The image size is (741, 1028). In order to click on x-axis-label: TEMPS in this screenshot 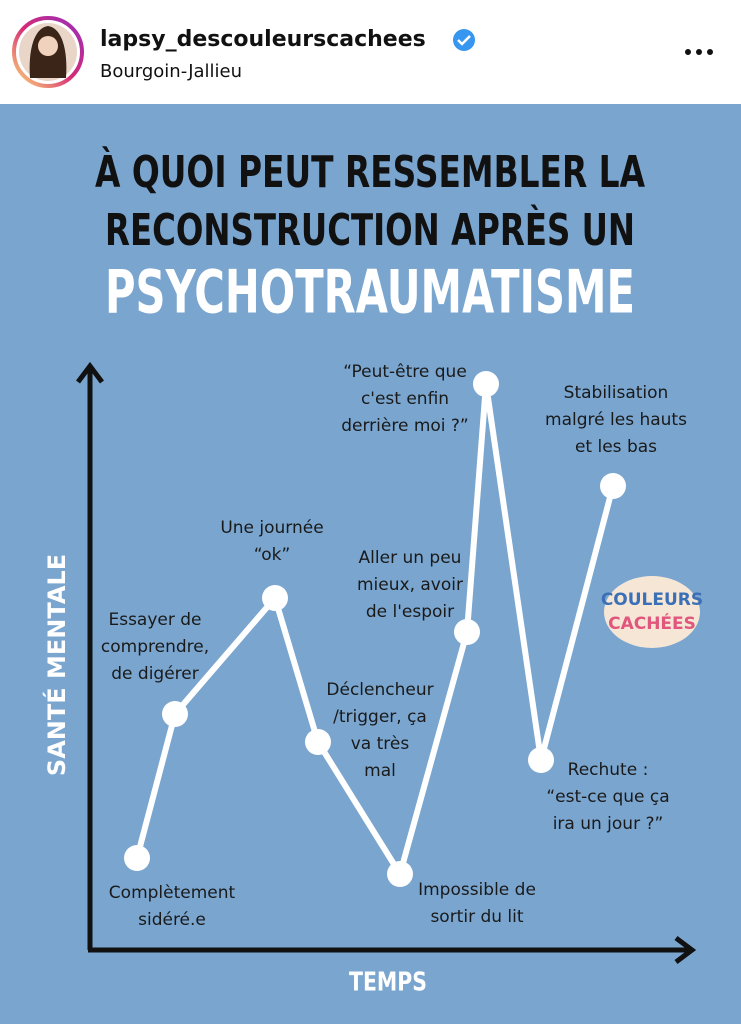, I will do `click(388, 983)`.